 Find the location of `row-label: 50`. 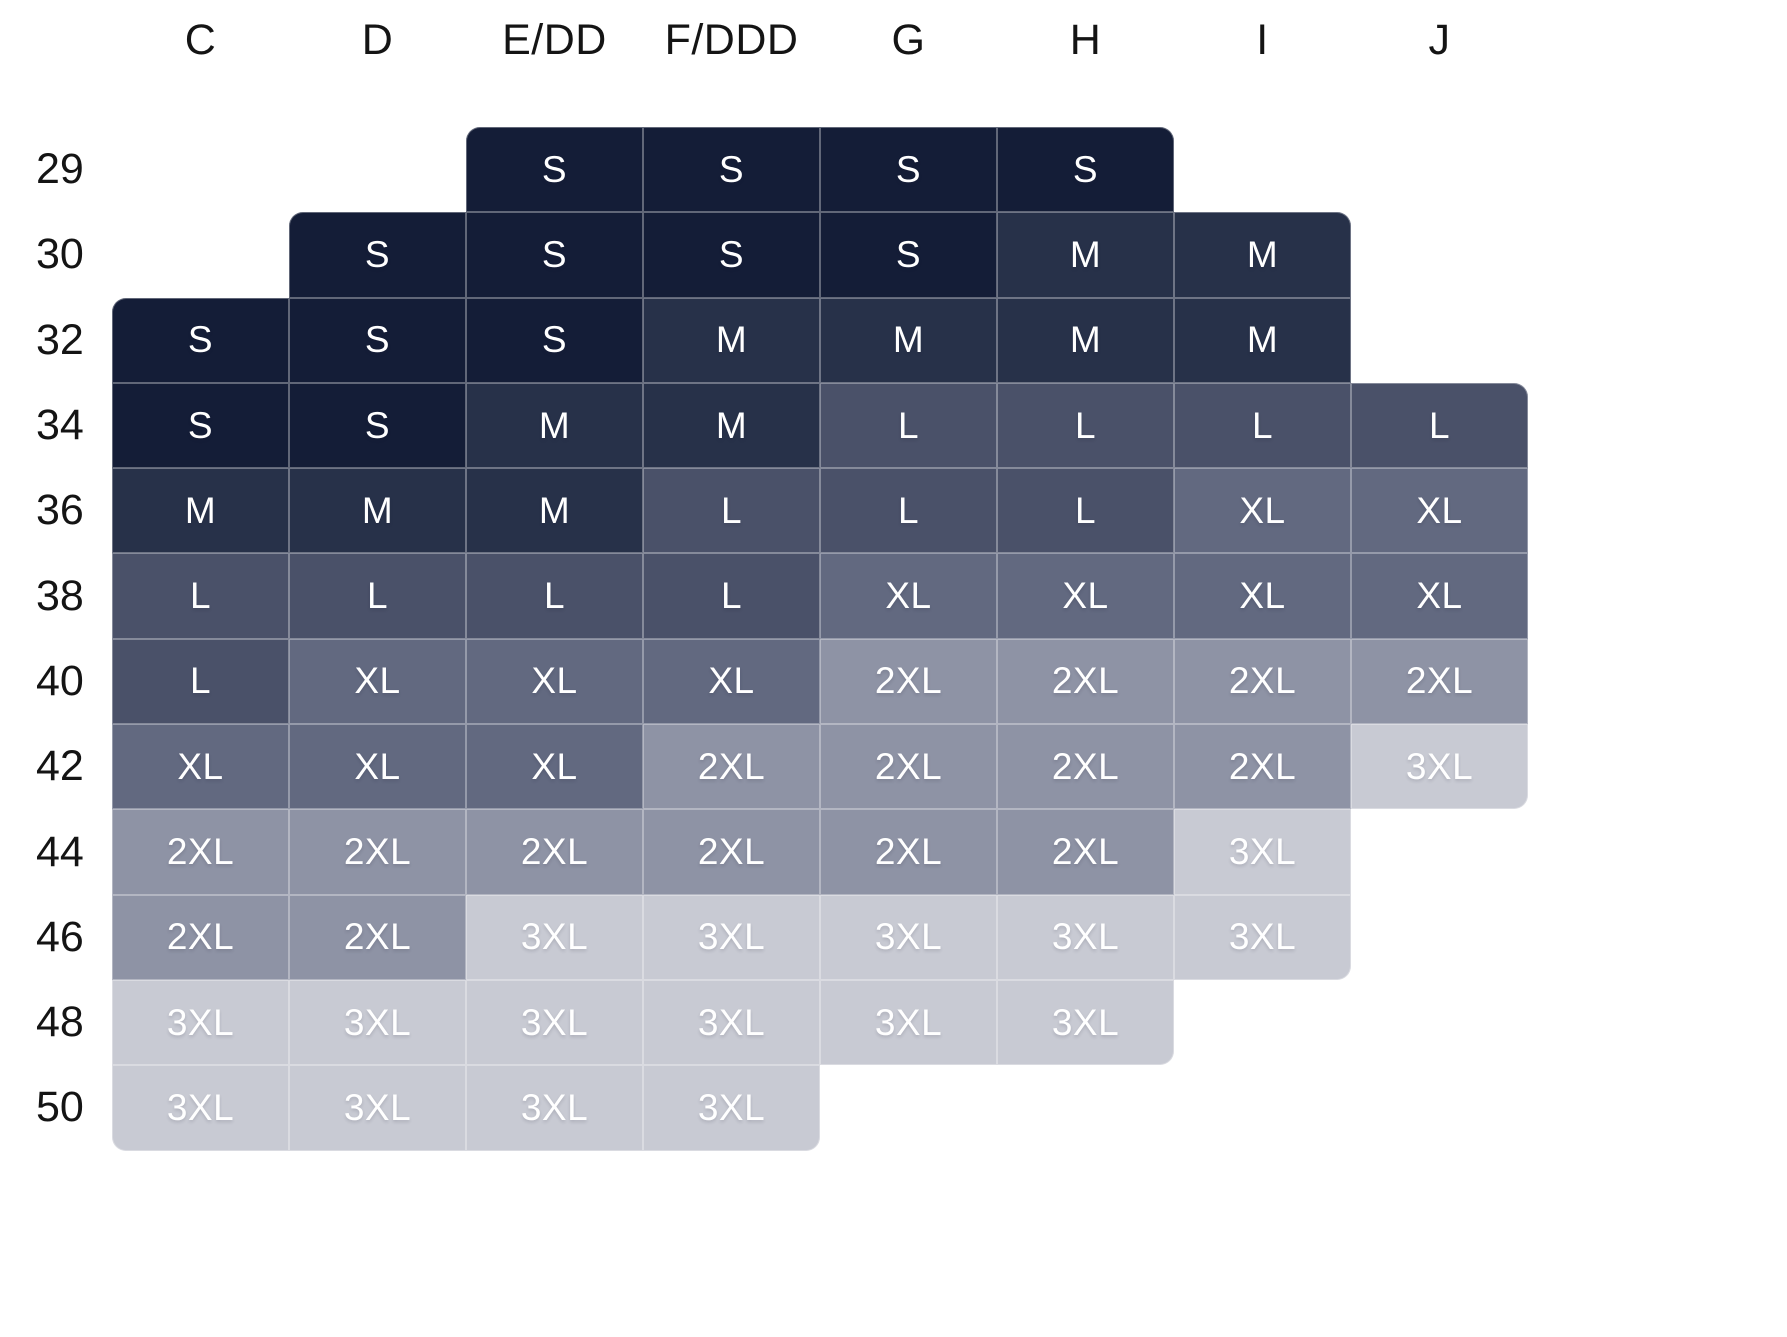

row-label: 50 is located at coordinates (60, 1107).